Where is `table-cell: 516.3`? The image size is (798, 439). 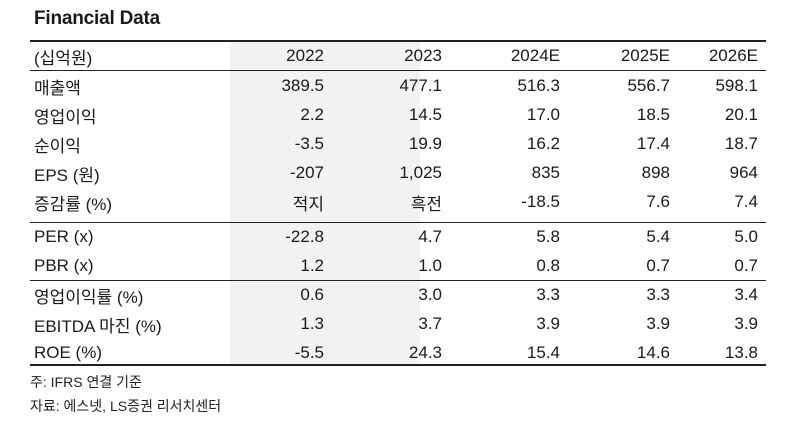 table-cell: 516.3 is located at coordinates (538, 85).